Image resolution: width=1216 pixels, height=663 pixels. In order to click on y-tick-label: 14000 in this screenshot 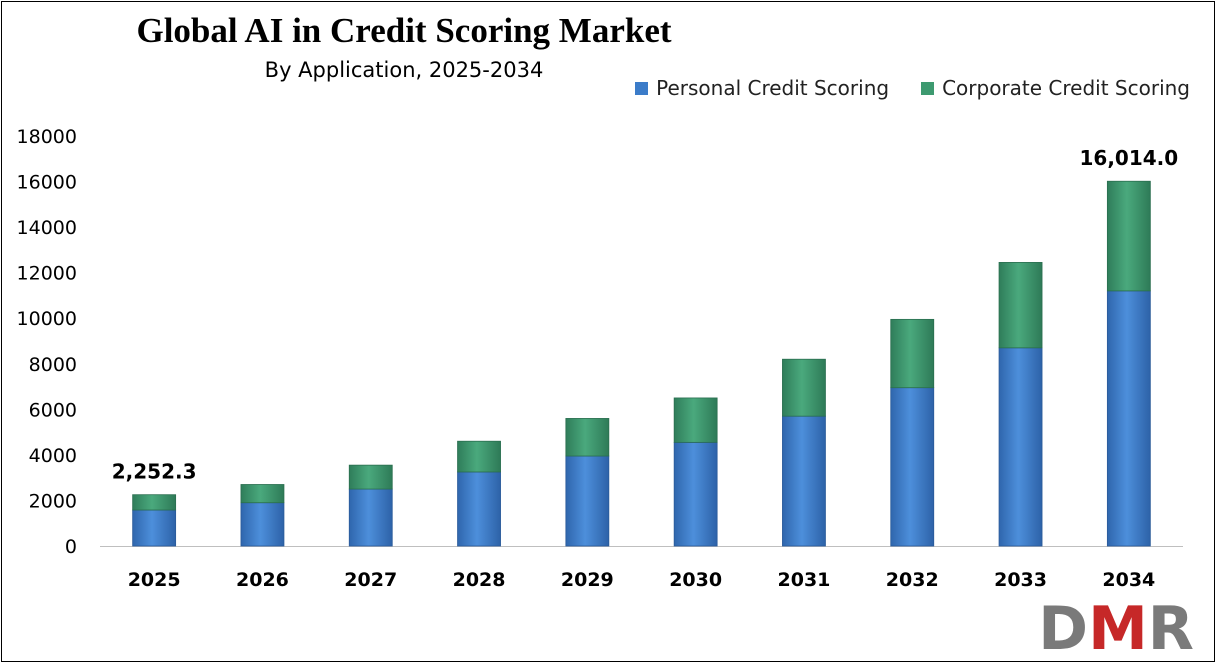, I will do `click(47, 228)`.